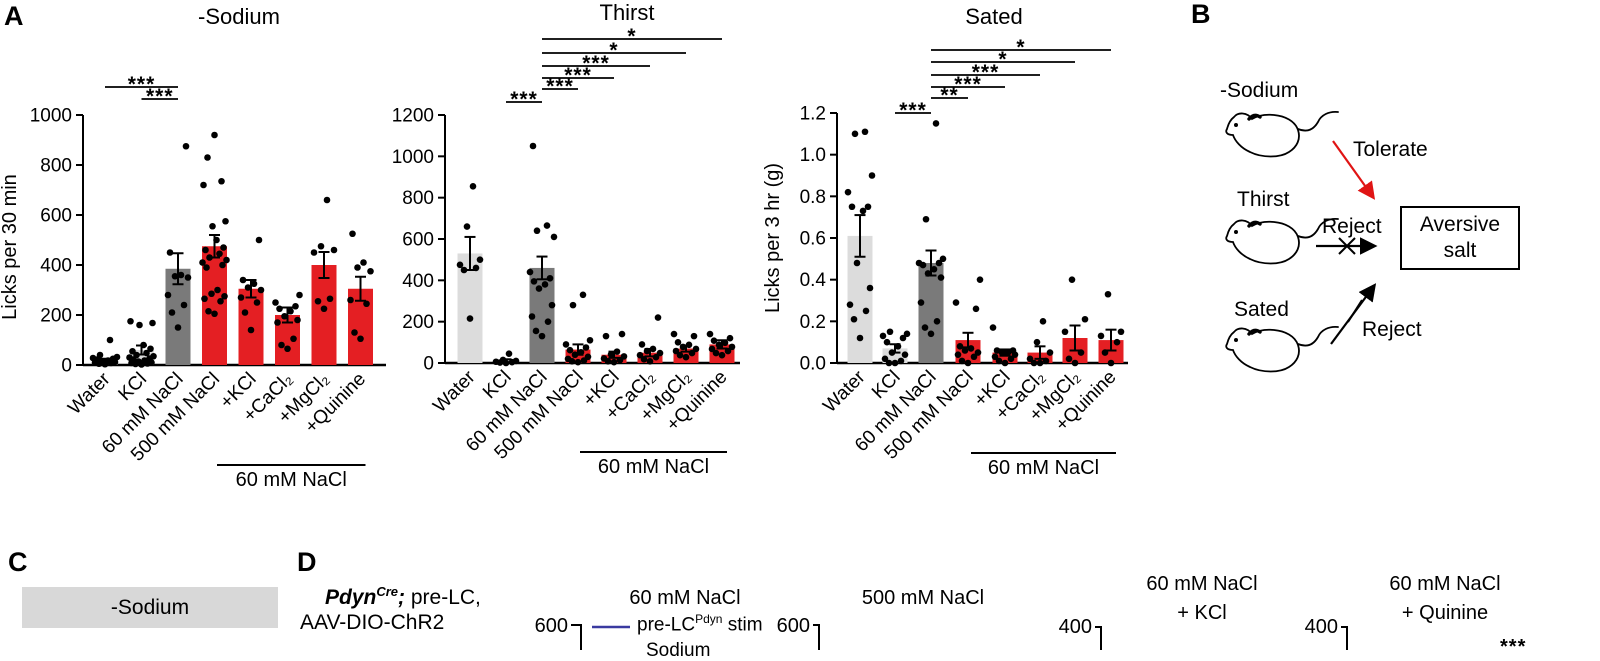 The width and height of the screenshot is (1600, 661). I want to click on c-sodium-bar: -Sodium, so click(150, 607).